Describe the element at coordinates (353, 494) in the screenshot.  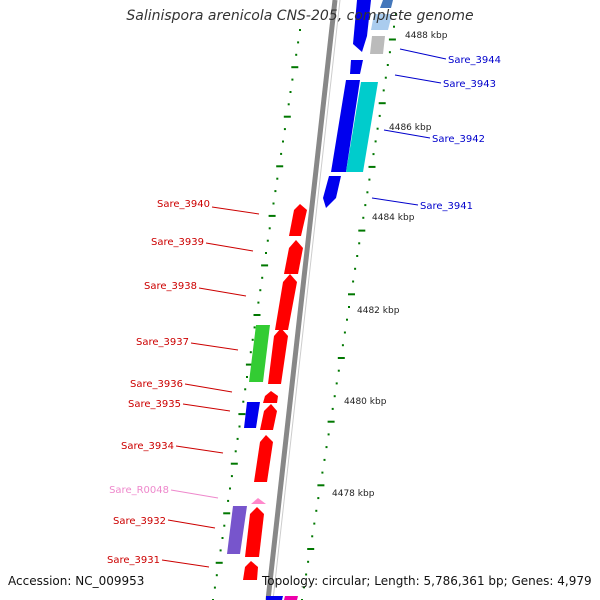
I see `scale-label: 4478 kbp` at that location.